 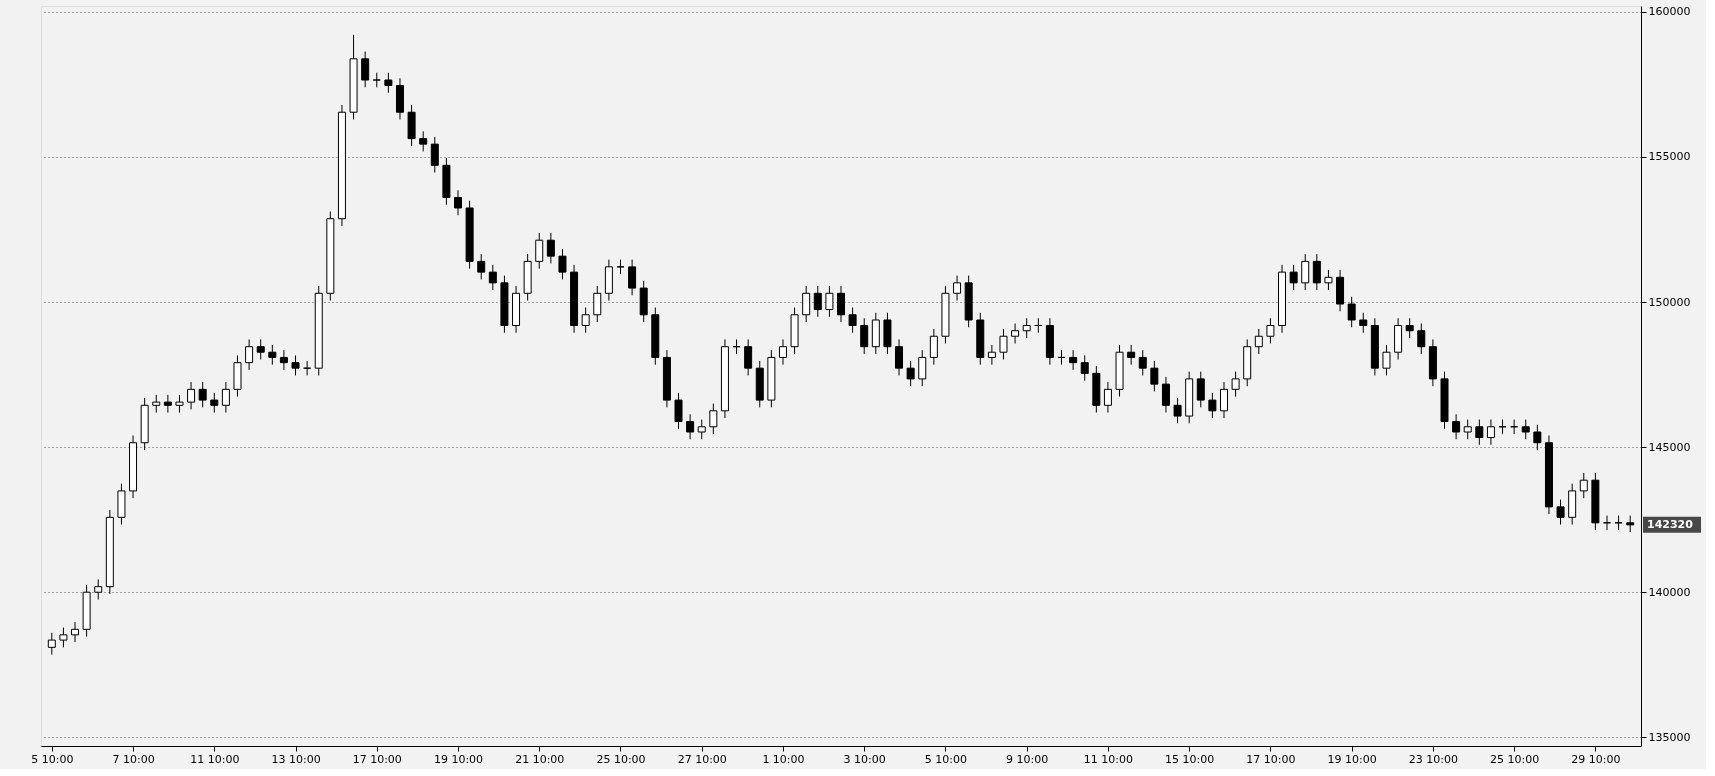 What do you see at coordinates (296, 759) in the screenshot?
I see `x-tick-label: 13 10:00` at bounding box center [296, 759].